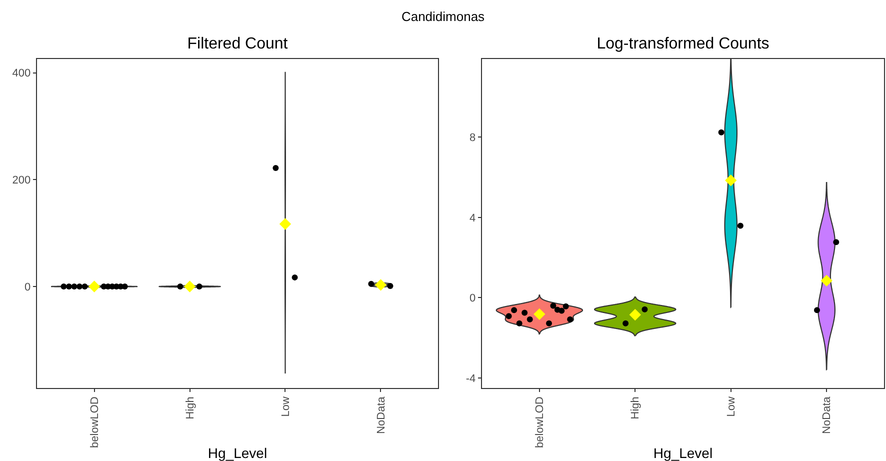 Image resolution: width=886 pixels, height=461 pixels. Describe the element at coordinates (21, 180) in the screenshot. I see `y-tick-label: 200` at that location.